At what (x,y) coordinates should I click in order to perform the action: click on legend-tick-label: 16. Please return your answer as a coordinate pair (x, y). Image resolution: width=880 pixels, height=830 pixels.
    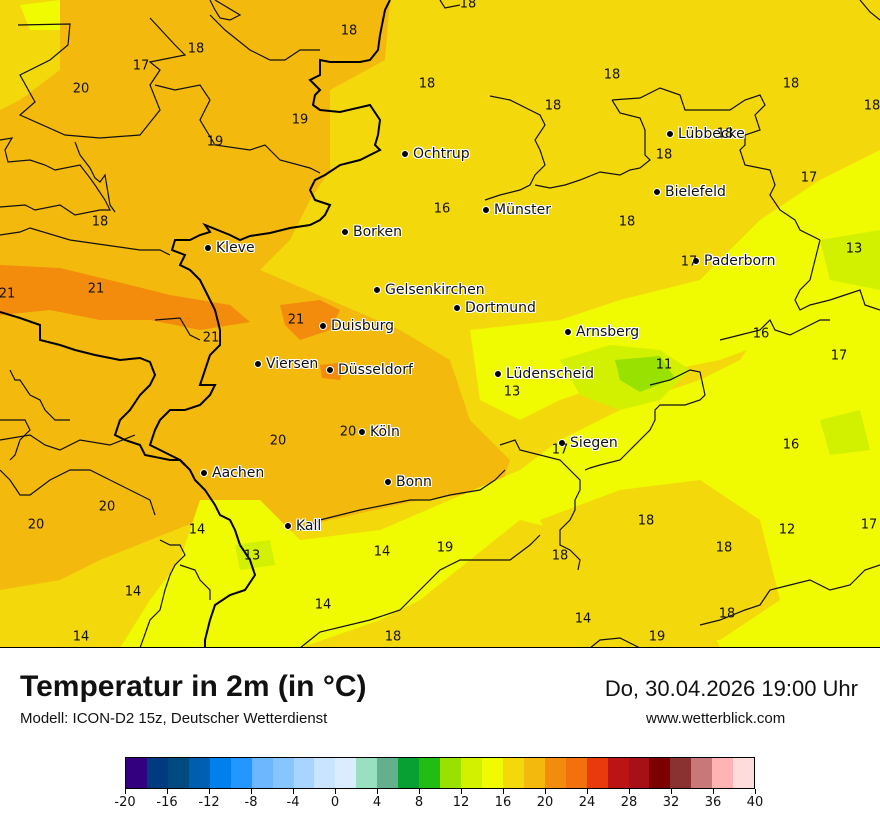
    Looking at the image, I should click on (503, 802).